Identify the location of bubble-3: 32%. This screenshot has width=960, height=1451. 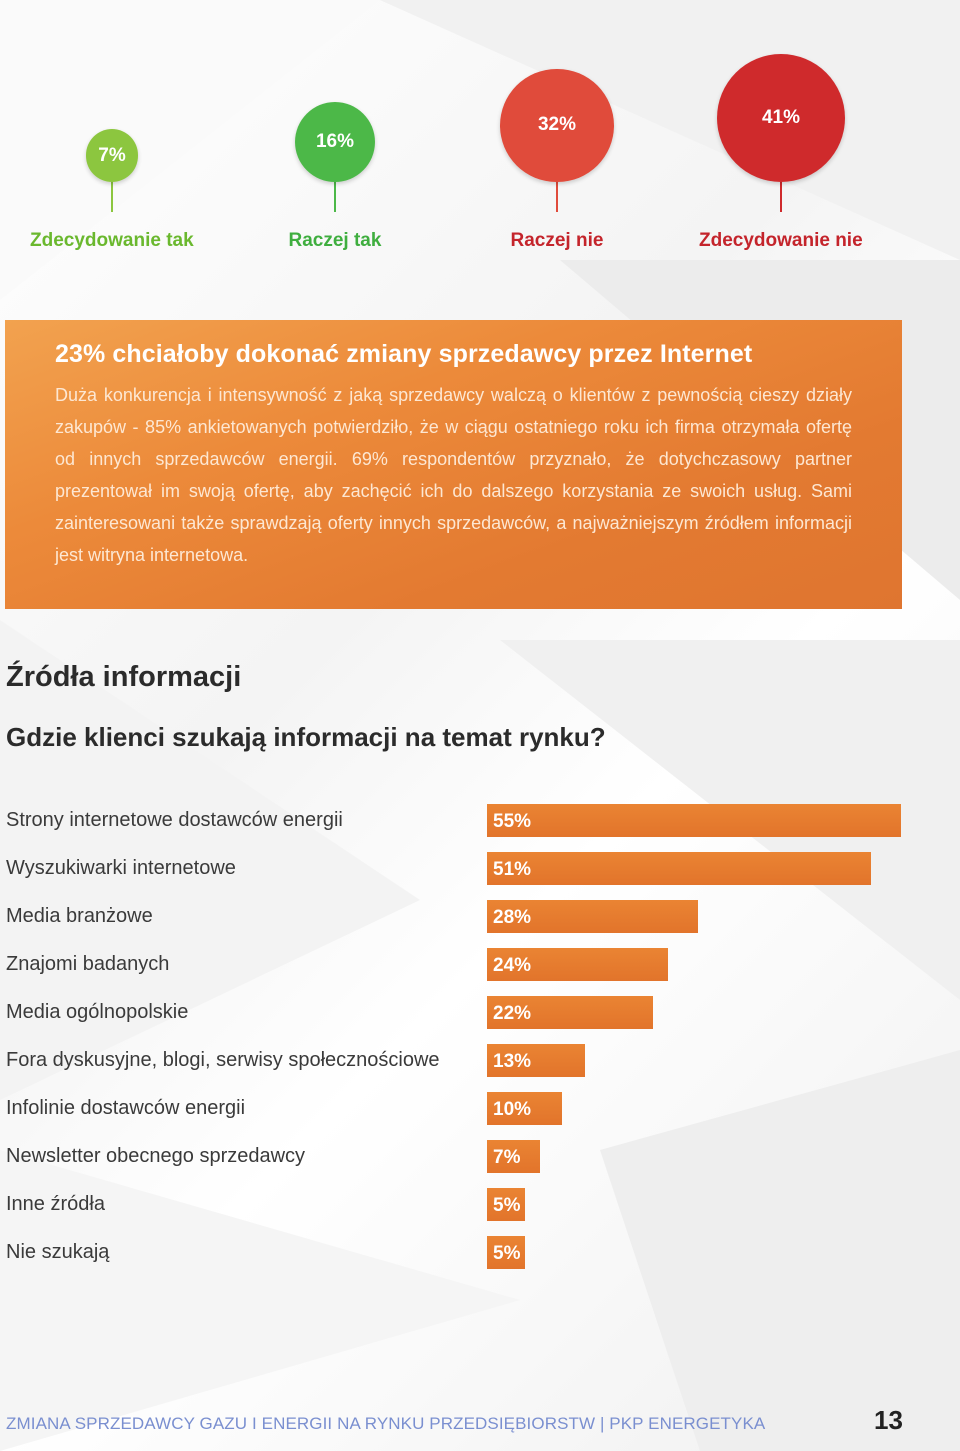
(557, 125).